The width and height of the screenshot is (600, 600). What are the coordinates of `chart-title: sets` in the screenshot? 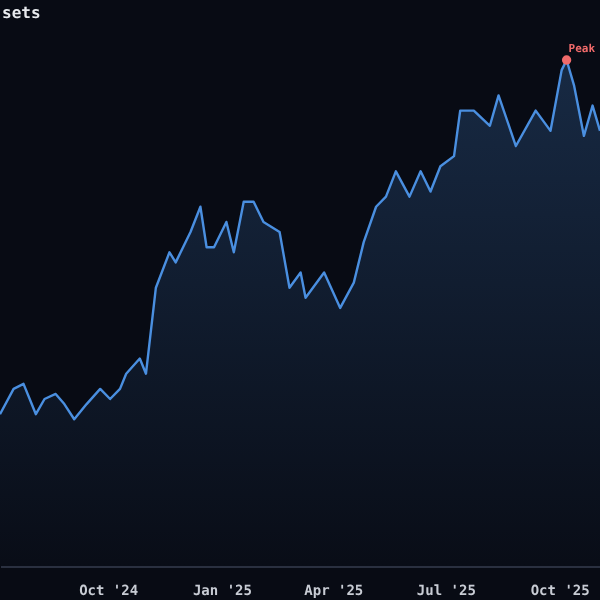 It's located at (21, 13).